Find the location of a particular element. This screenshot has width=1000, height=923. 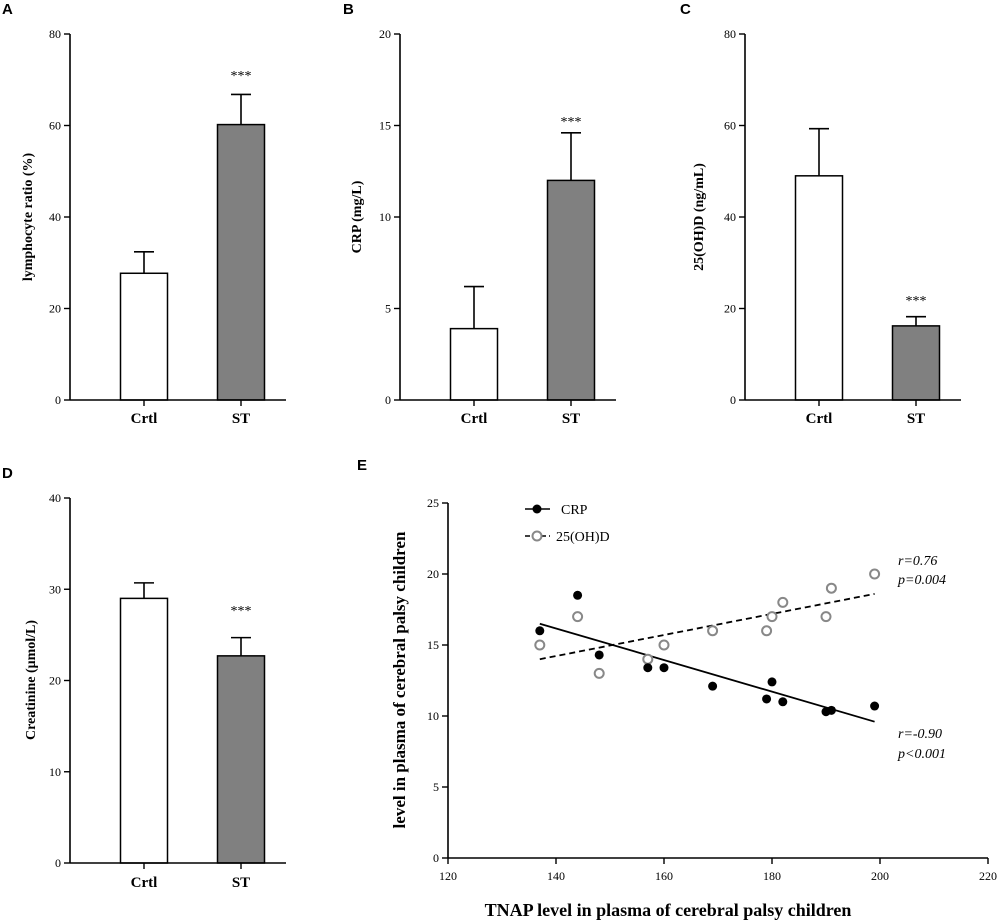

panel-e-y-tick-label: 10 is located at coordinates (433, 716).